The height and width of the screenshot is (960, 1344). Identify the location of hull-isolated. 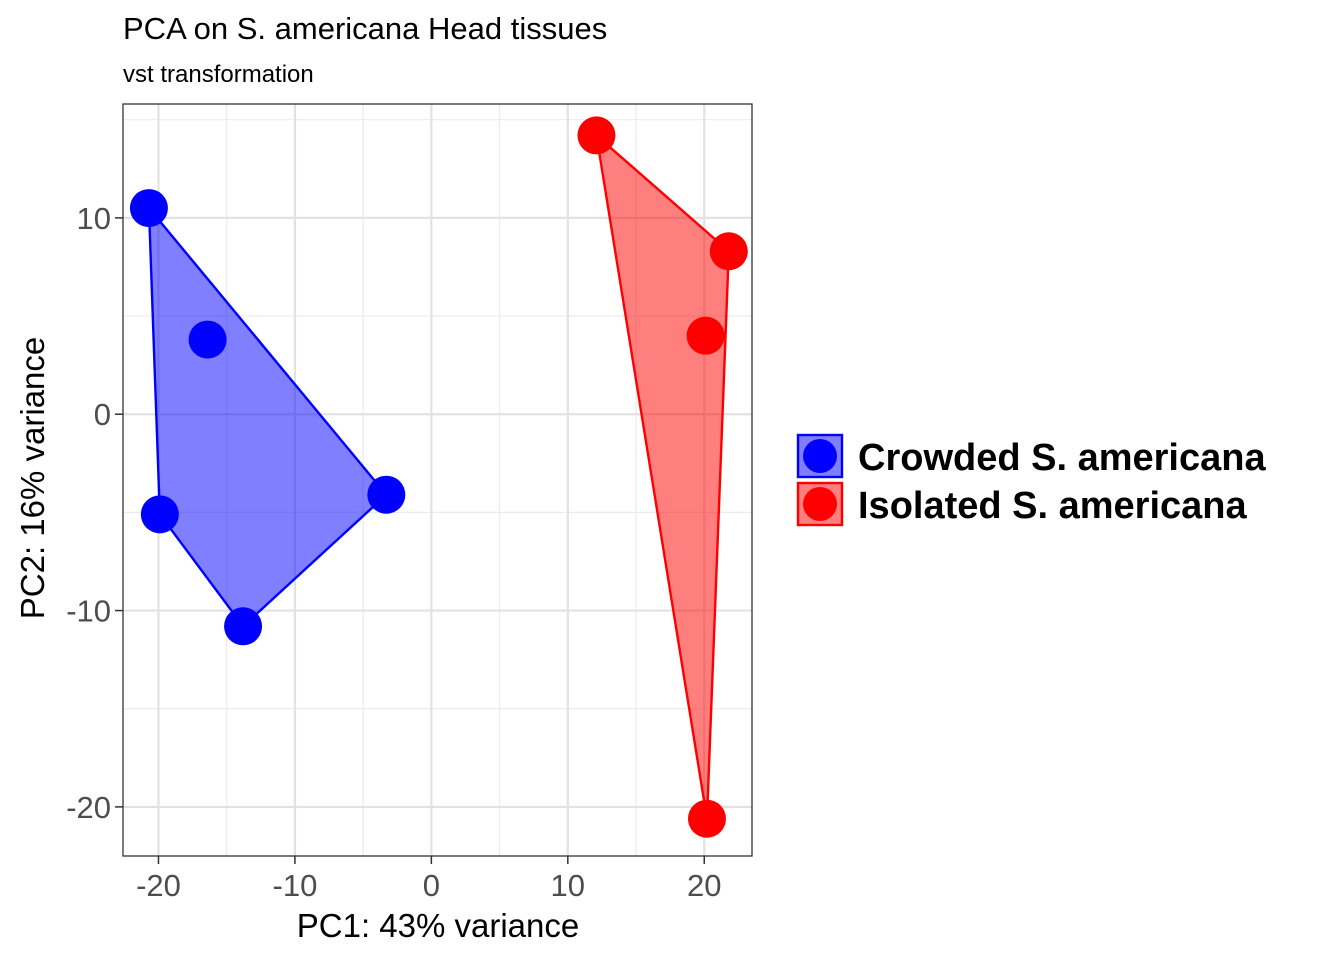
(662, 475).